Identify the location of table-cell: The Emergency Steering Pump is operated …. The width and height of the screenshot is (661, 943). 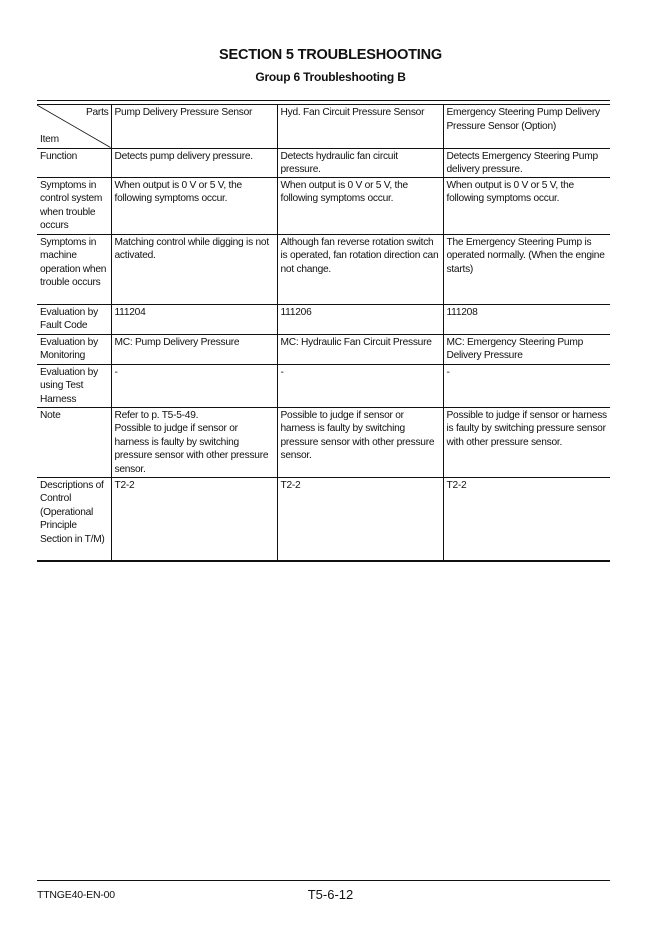
(526, 269).